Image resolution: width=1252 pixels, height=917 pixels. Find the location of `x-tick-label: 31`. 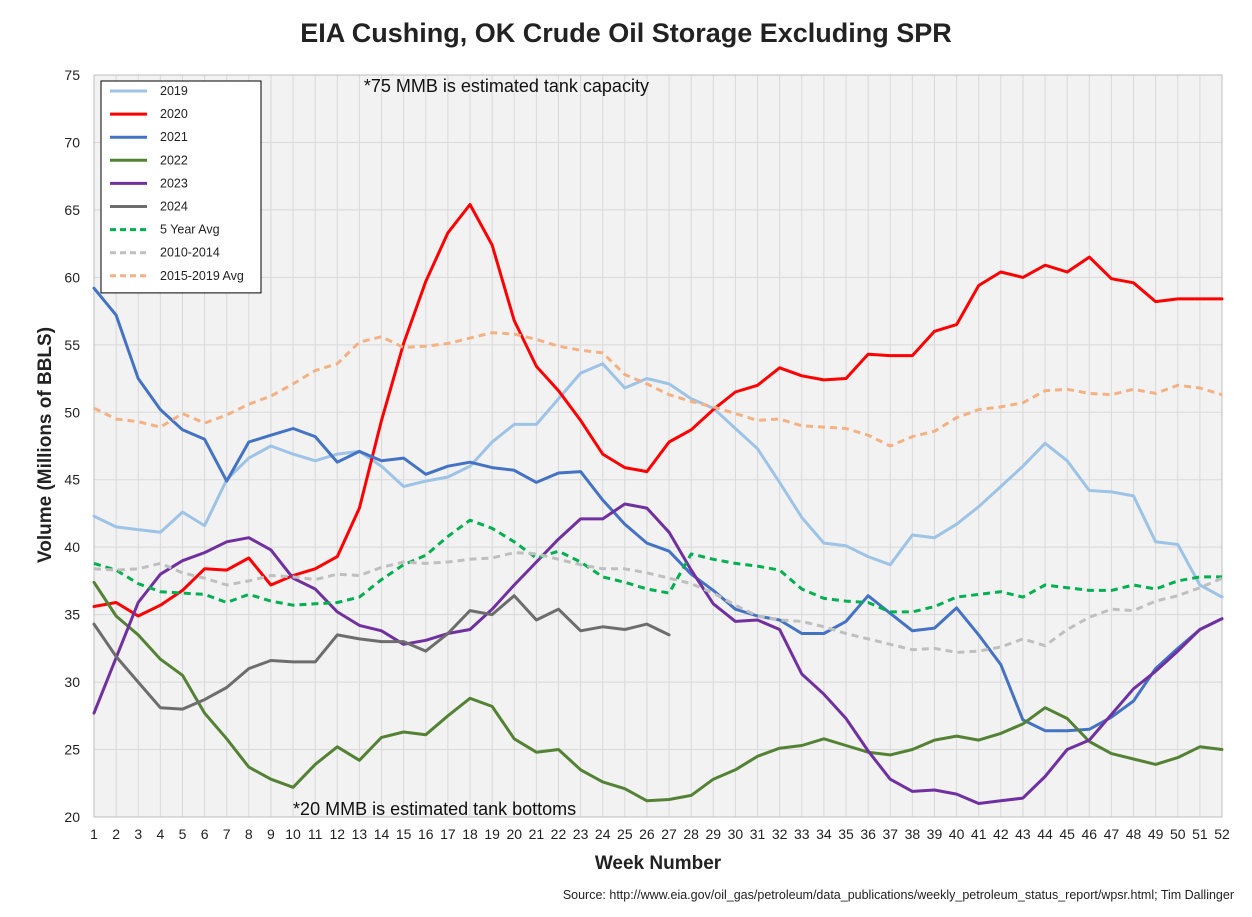

x-tick-label: 31 is located at coordinates (758, 834).